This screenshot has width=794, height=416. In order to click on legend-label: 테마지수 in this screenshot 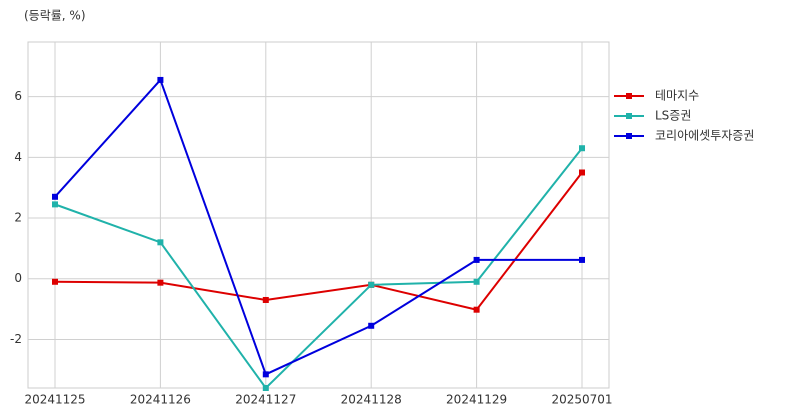, I will do `click(677, 96)`.